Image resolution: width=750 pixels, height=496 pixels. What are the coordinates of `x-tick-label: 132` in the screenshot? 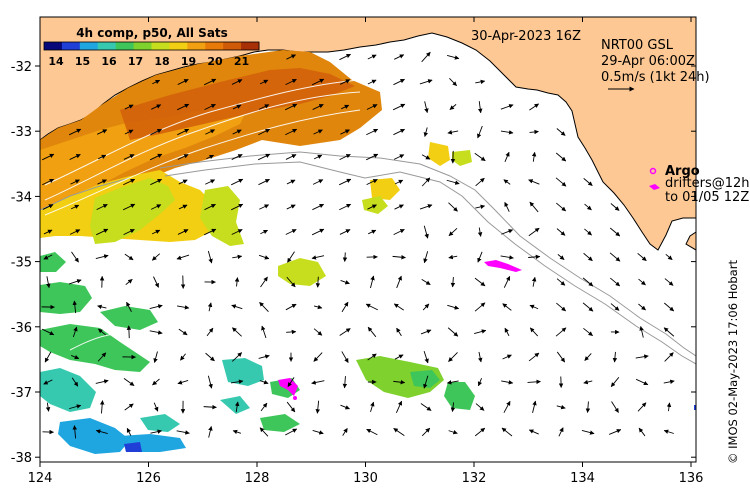 It's located at (474, 478).